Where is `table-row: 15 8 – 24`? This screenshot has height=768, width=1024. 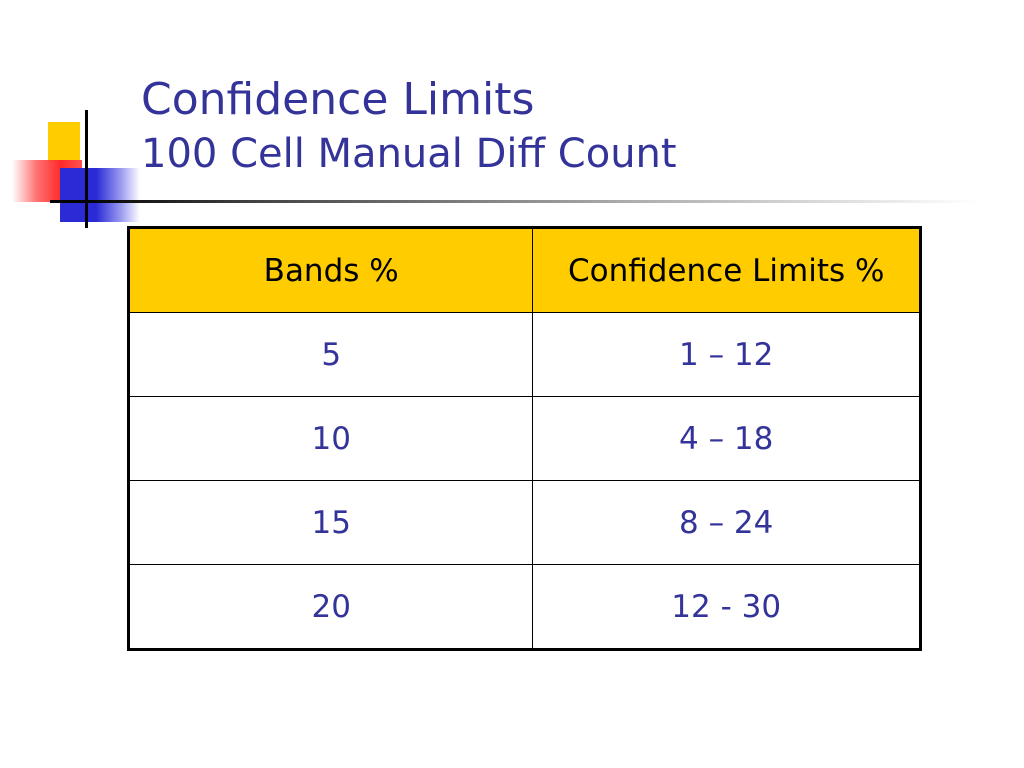
table-row: 15 8 – 24 is located at coordinates (524, 522).